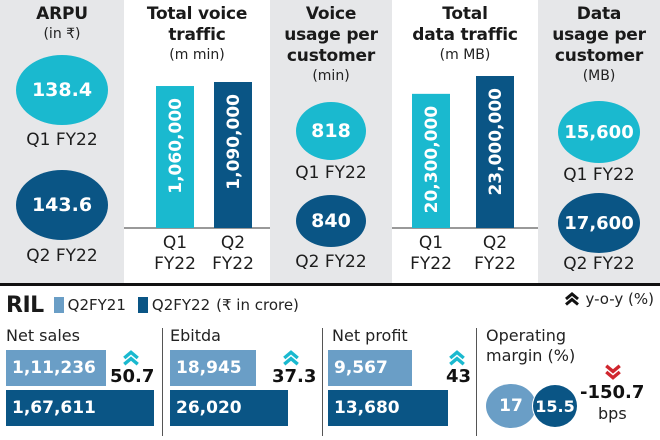 Image resolution: width=660 pixels, height=440 pixels. What do you see at coordinates (209, 408) in the screenshot?
I see `ebitda-q2fy22-value: 26,020` at bounding box center [209, 408].